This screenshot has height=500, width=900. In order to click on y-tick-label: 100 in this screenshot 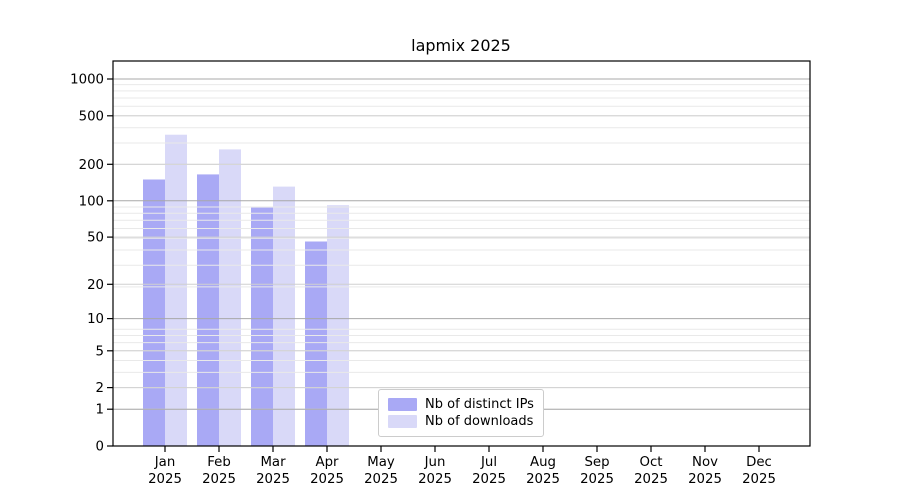, I will do `click(91, 201)`.